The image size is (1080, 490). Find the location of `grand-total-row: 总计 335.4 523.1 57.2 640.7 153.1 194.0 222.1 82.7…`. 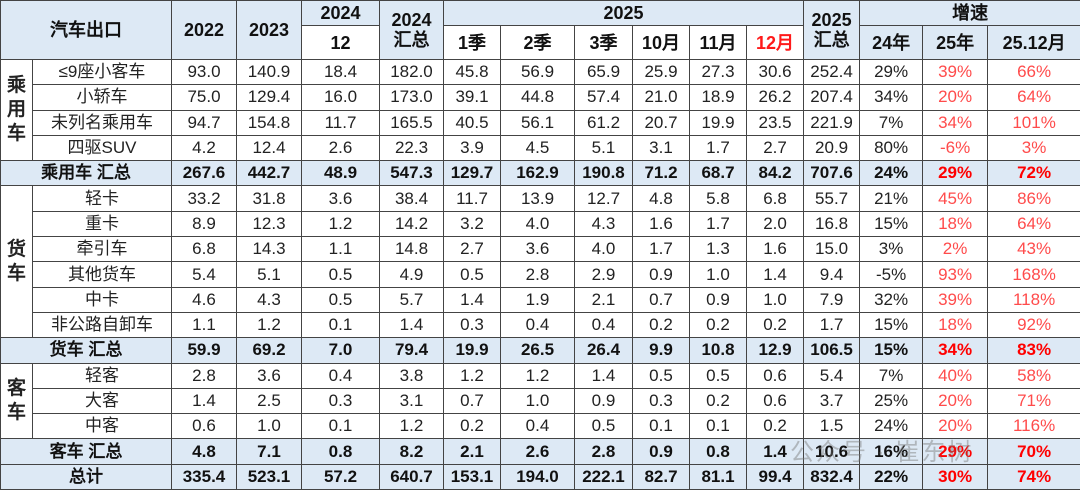

grand-total-row: 总计 335.4 523.1 57.2 640.7 153.1 194.0 222.1 82.7… is located at coordinates (540, 476).